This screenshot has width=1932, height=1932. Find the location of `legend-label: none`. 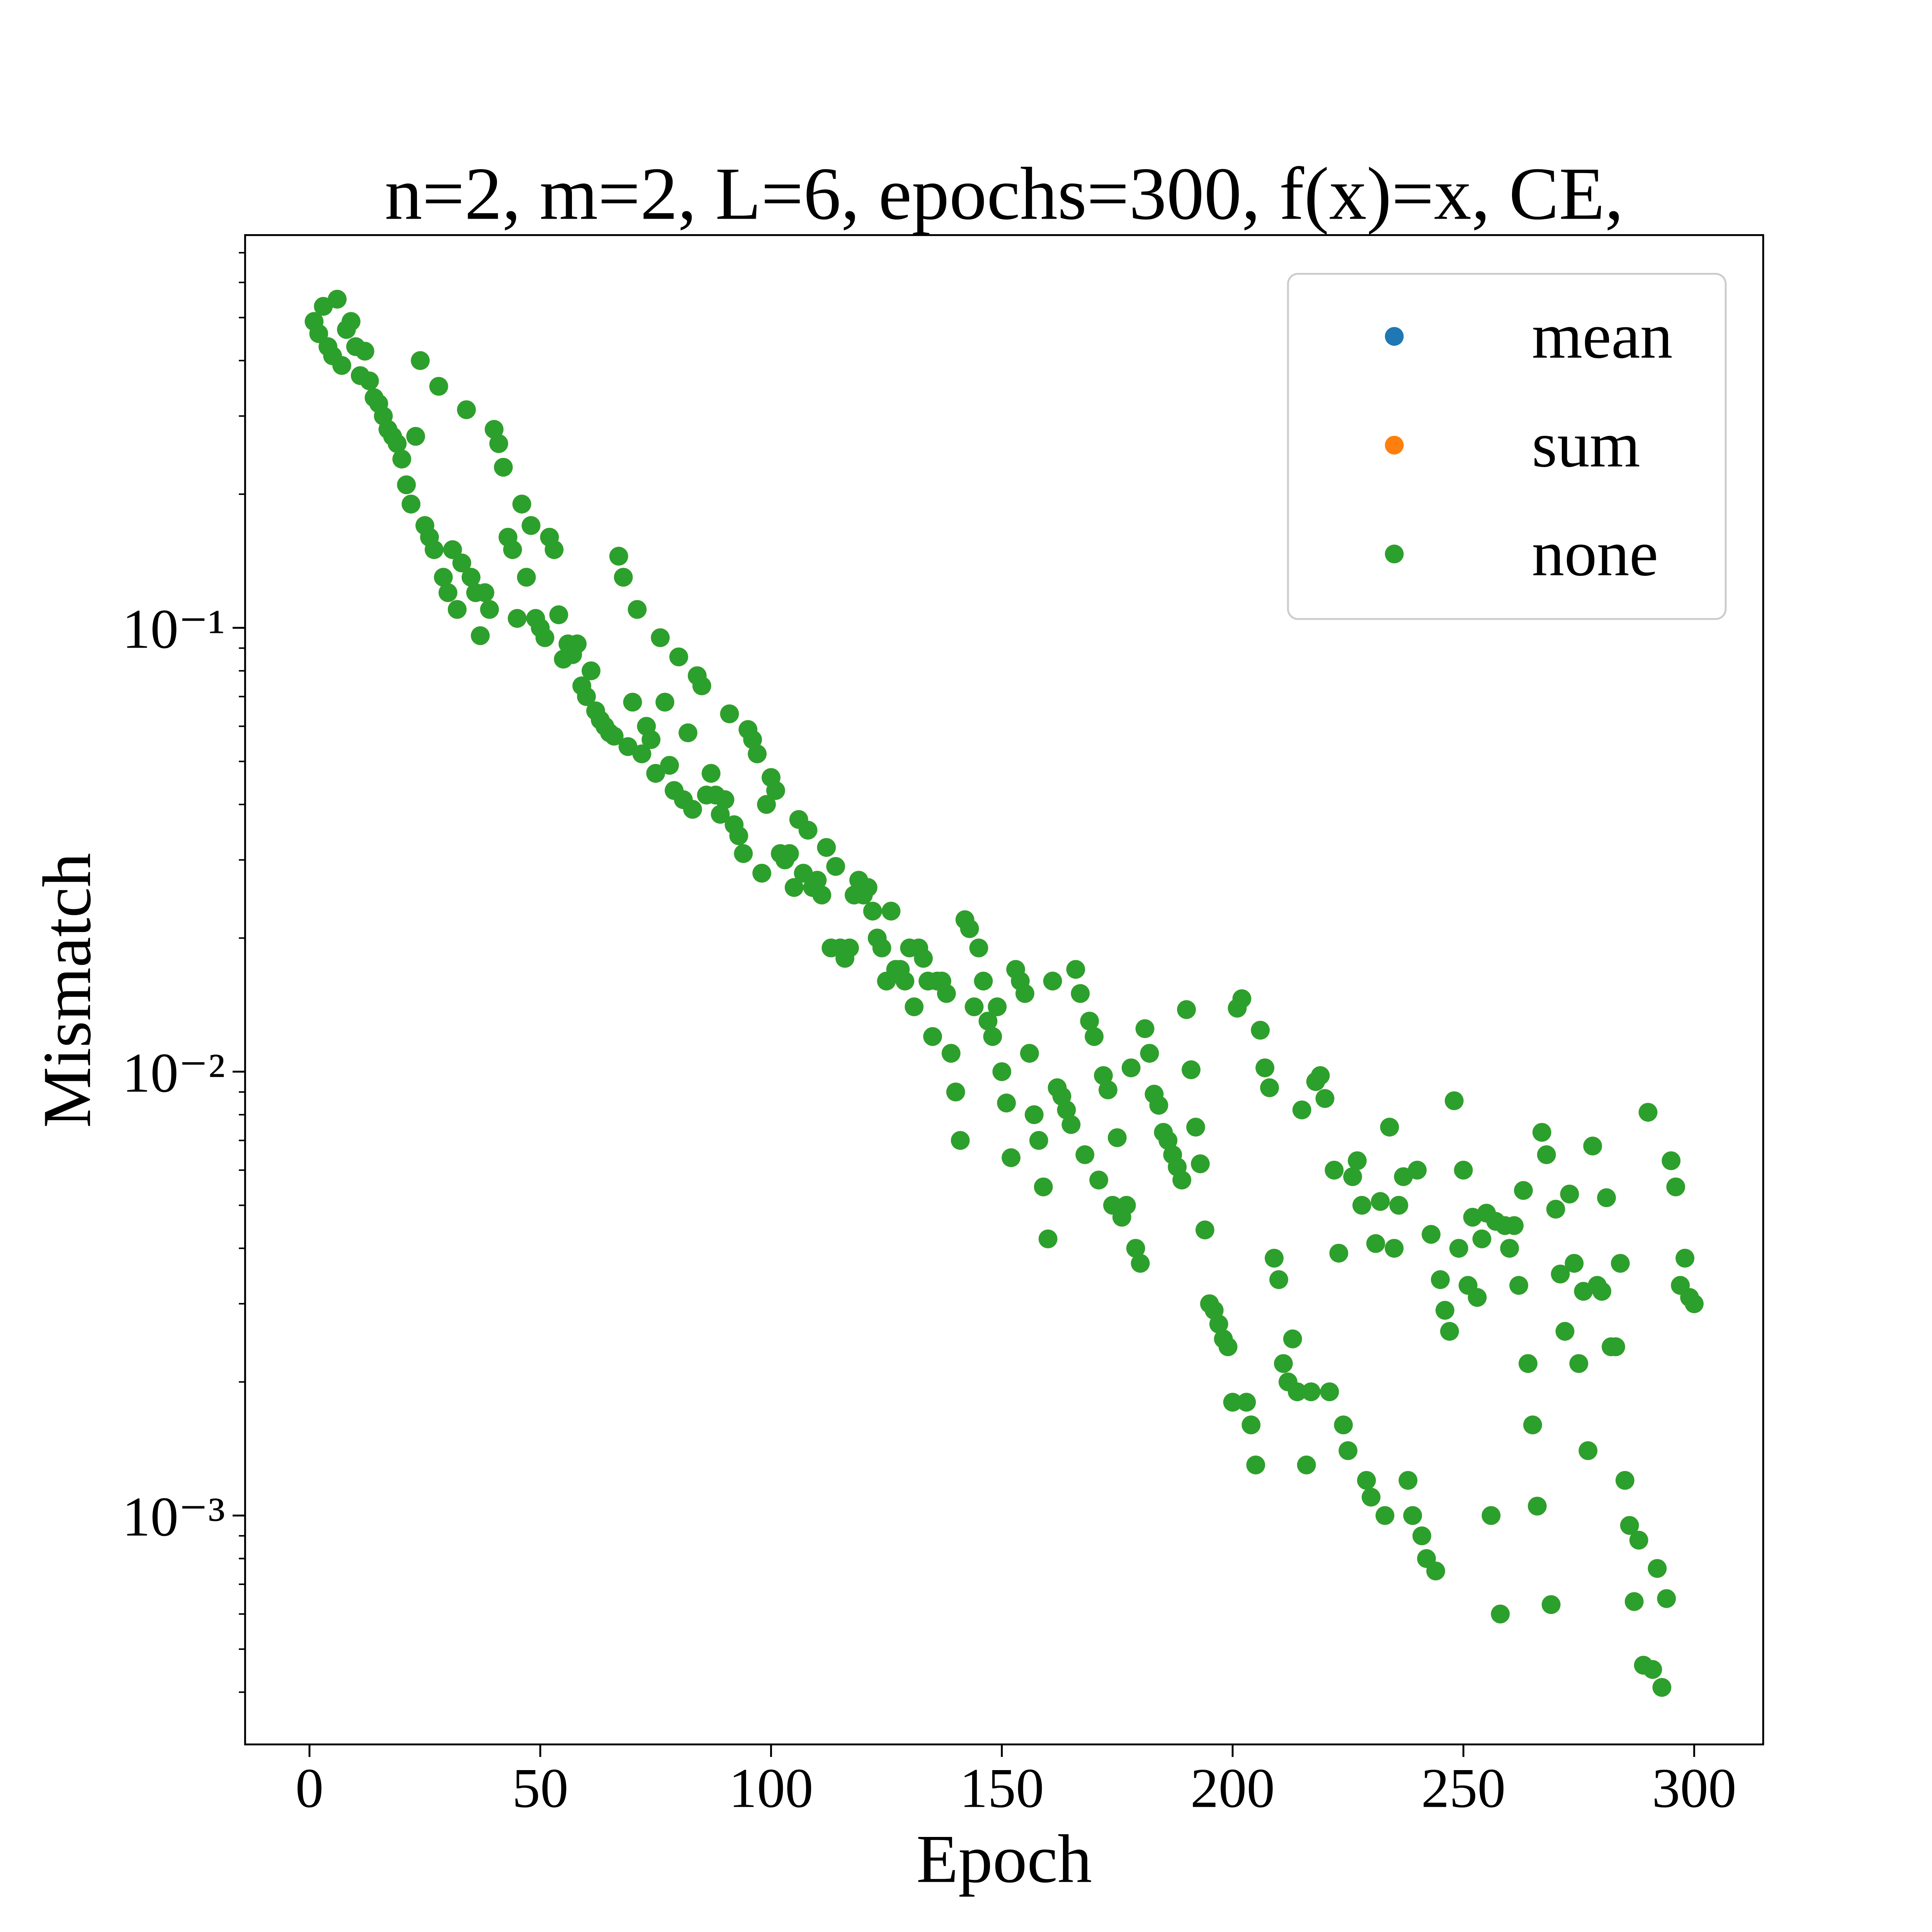

legend-label: none is located at coordinates (1595, 554).